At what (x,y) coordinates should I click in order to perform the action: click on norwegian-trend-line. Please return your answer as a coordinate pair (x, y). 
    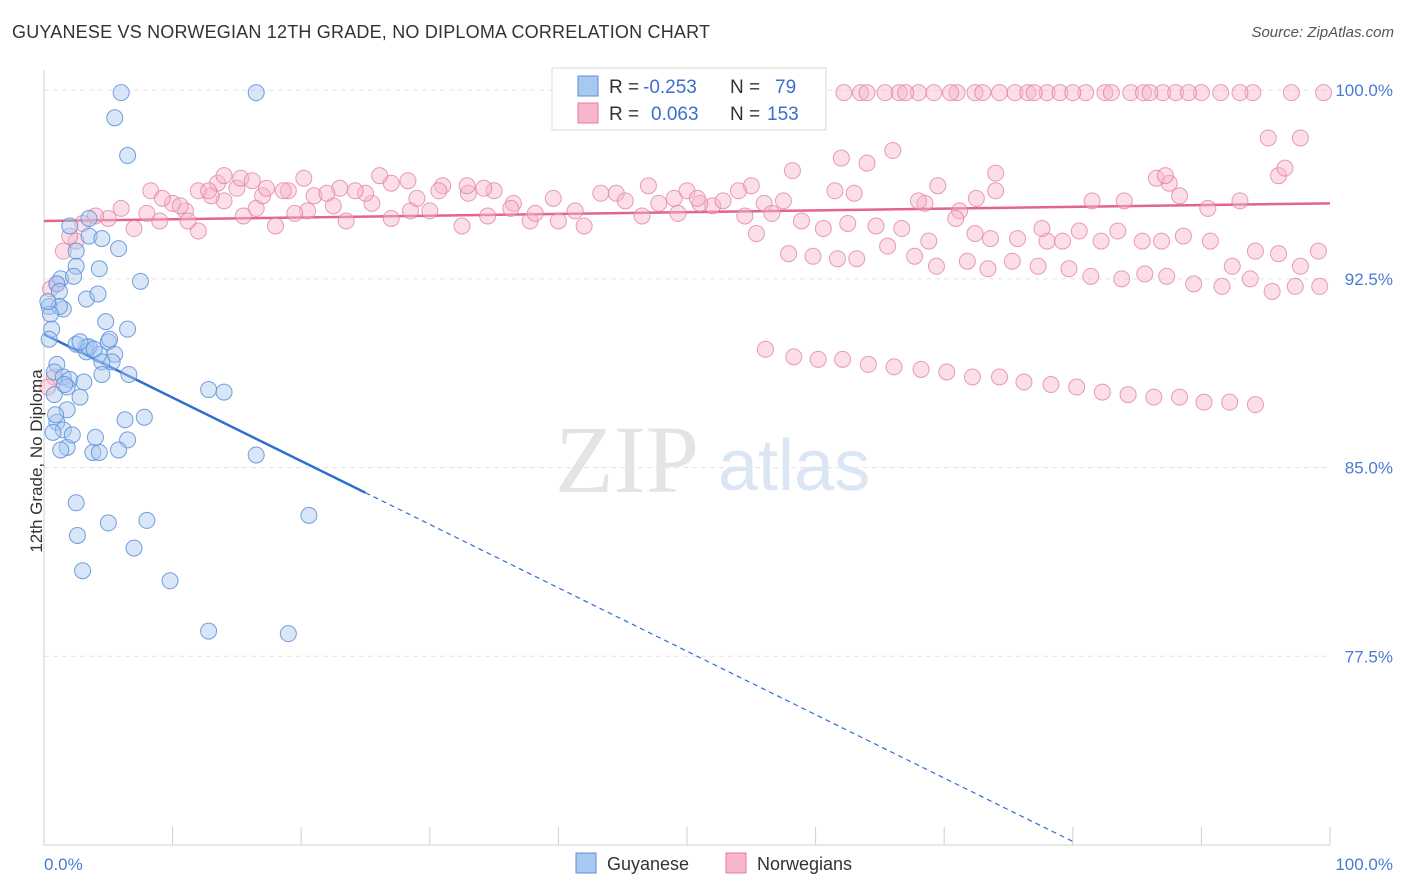
    Looking at the image, I should click on (687, 212).